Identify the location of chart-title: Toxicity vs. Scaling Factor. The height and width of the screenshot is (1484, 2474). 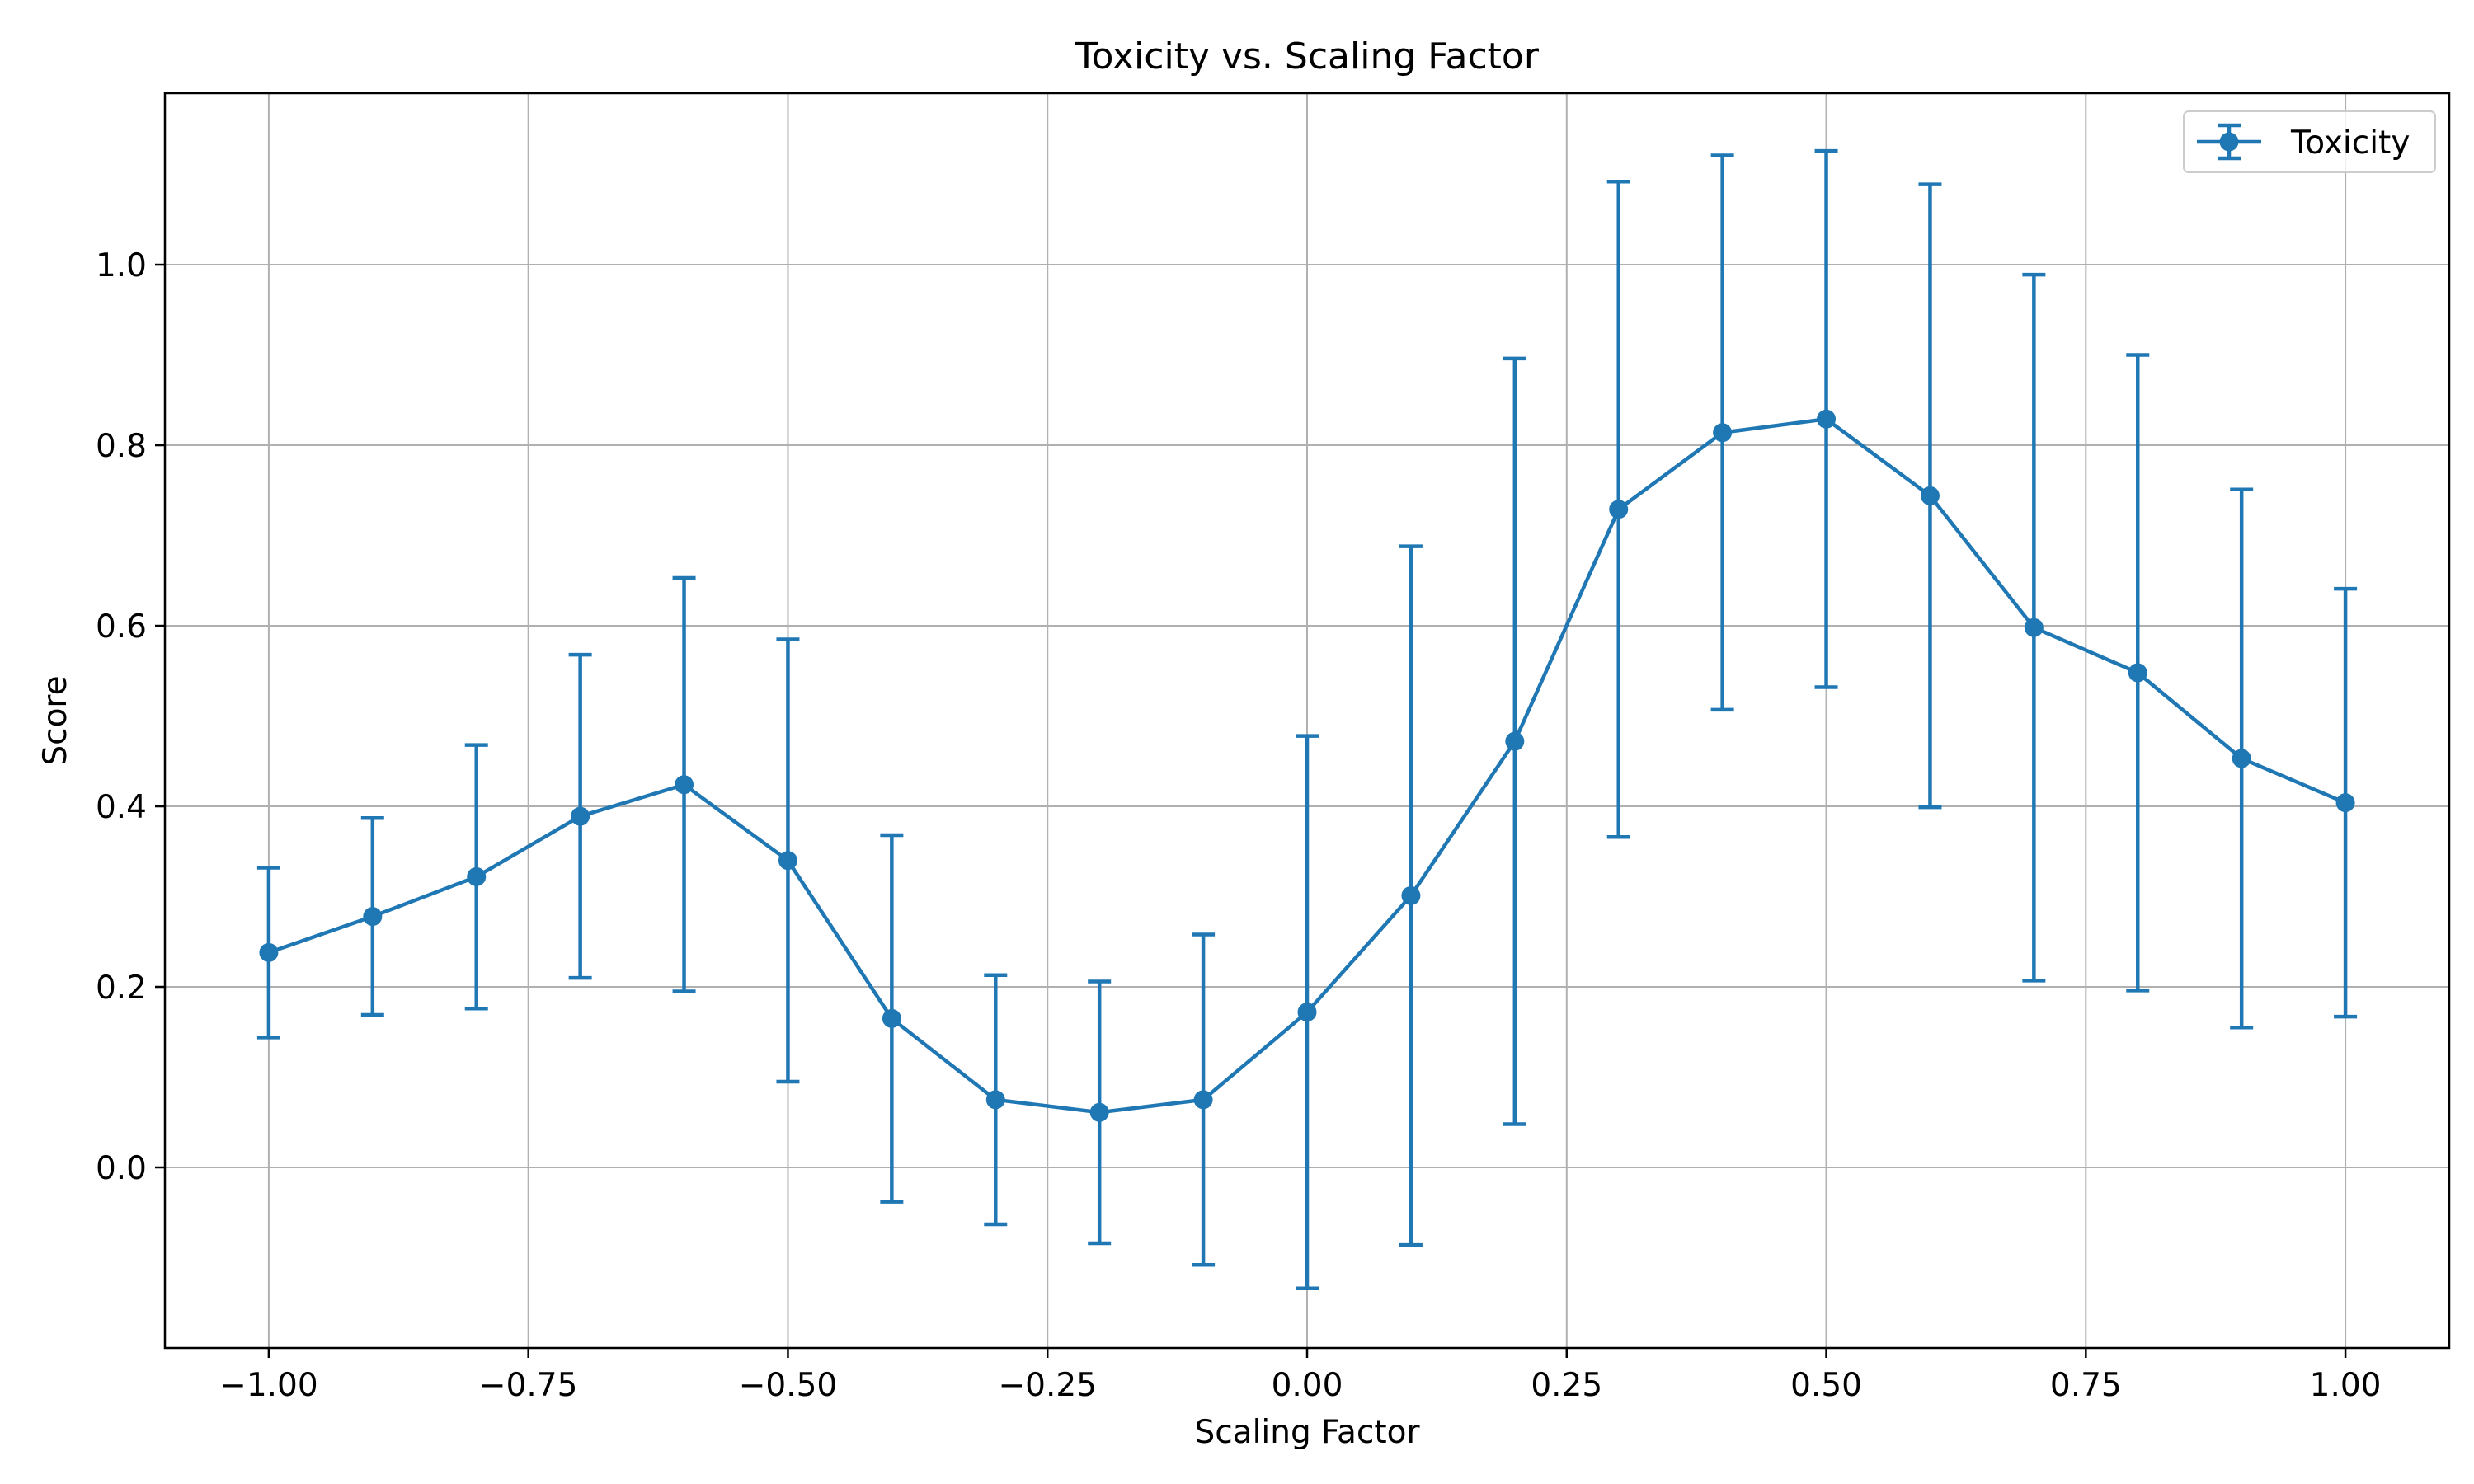
(1307, 56).